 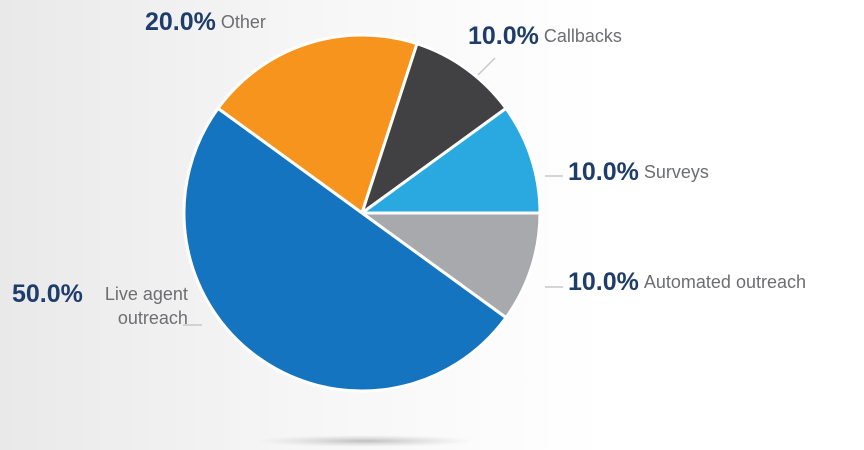 What do you see at coordinates (47, 294) in the screenshot?
I see `value-label: 50.0%` at bounding box center [47, 294].